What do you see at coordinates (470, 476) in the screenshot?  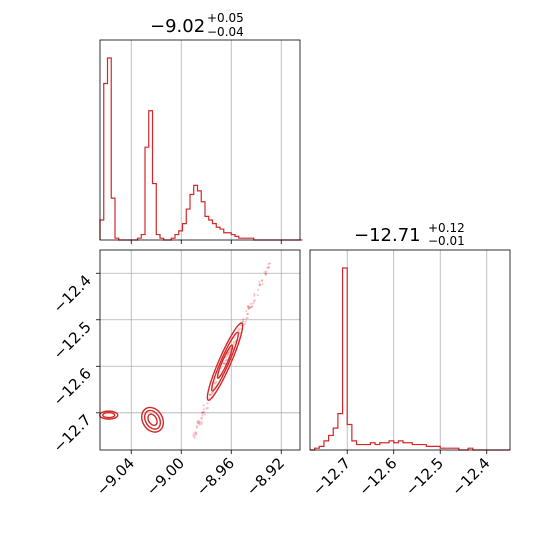 I see `hist2-tick-label: −12.4` at bounding box center [470, 476].